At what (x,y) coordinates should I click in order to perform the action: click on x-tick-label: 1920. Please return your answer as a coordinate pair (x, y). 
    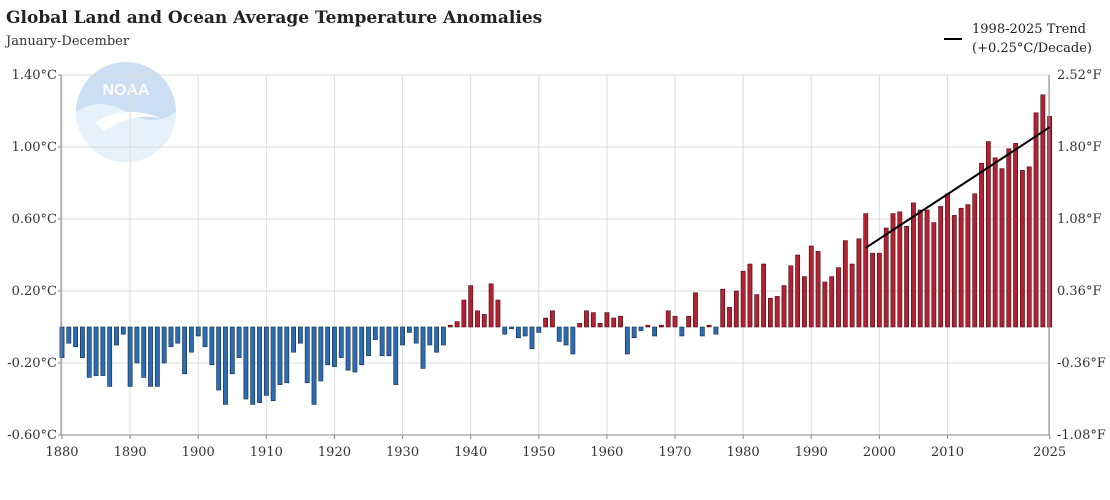
    Looking at the image, I should click on (334, 452).